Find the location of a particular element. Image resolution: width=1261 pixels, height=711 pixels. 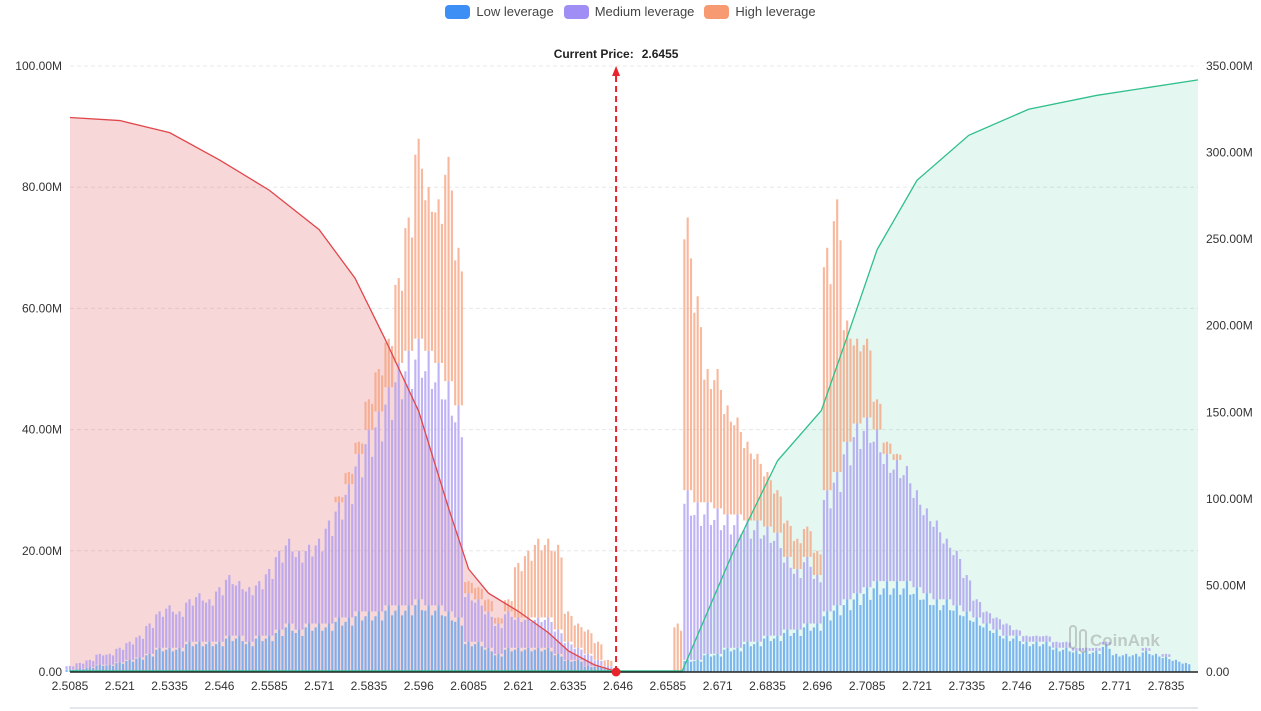

x-tick-label: 2.746 is located at coordinates (1017, 686).